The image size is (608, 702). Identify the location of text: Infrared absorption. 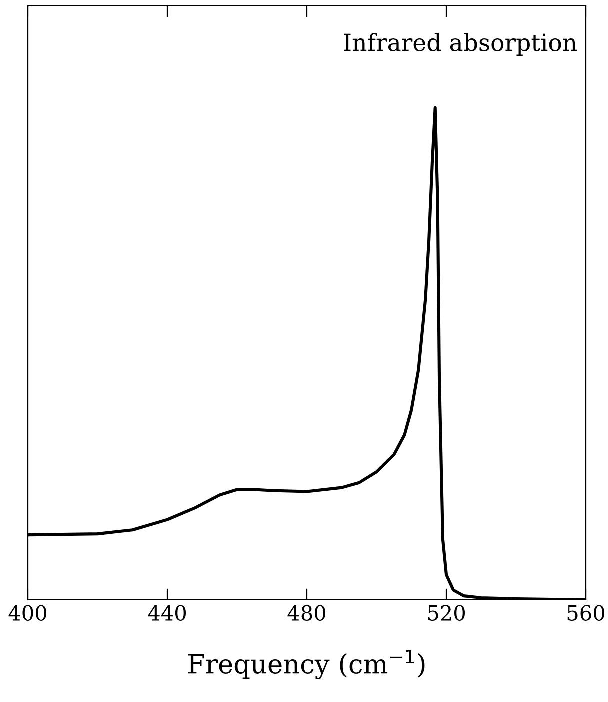
(460, 44).